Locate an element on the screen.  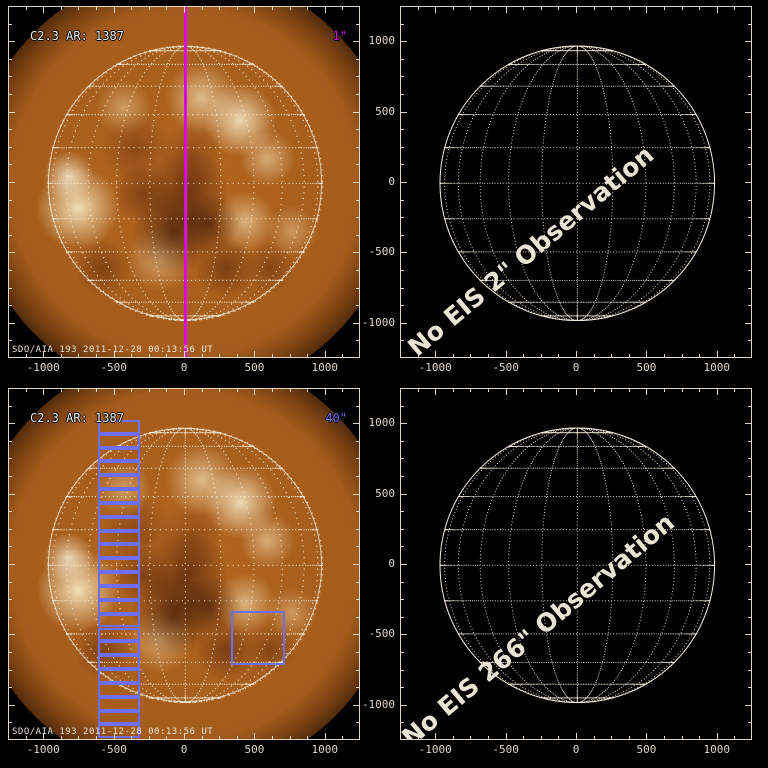
flare-label-bottom: C2.3 AR: 1387 is located at coordinates (77, 418).